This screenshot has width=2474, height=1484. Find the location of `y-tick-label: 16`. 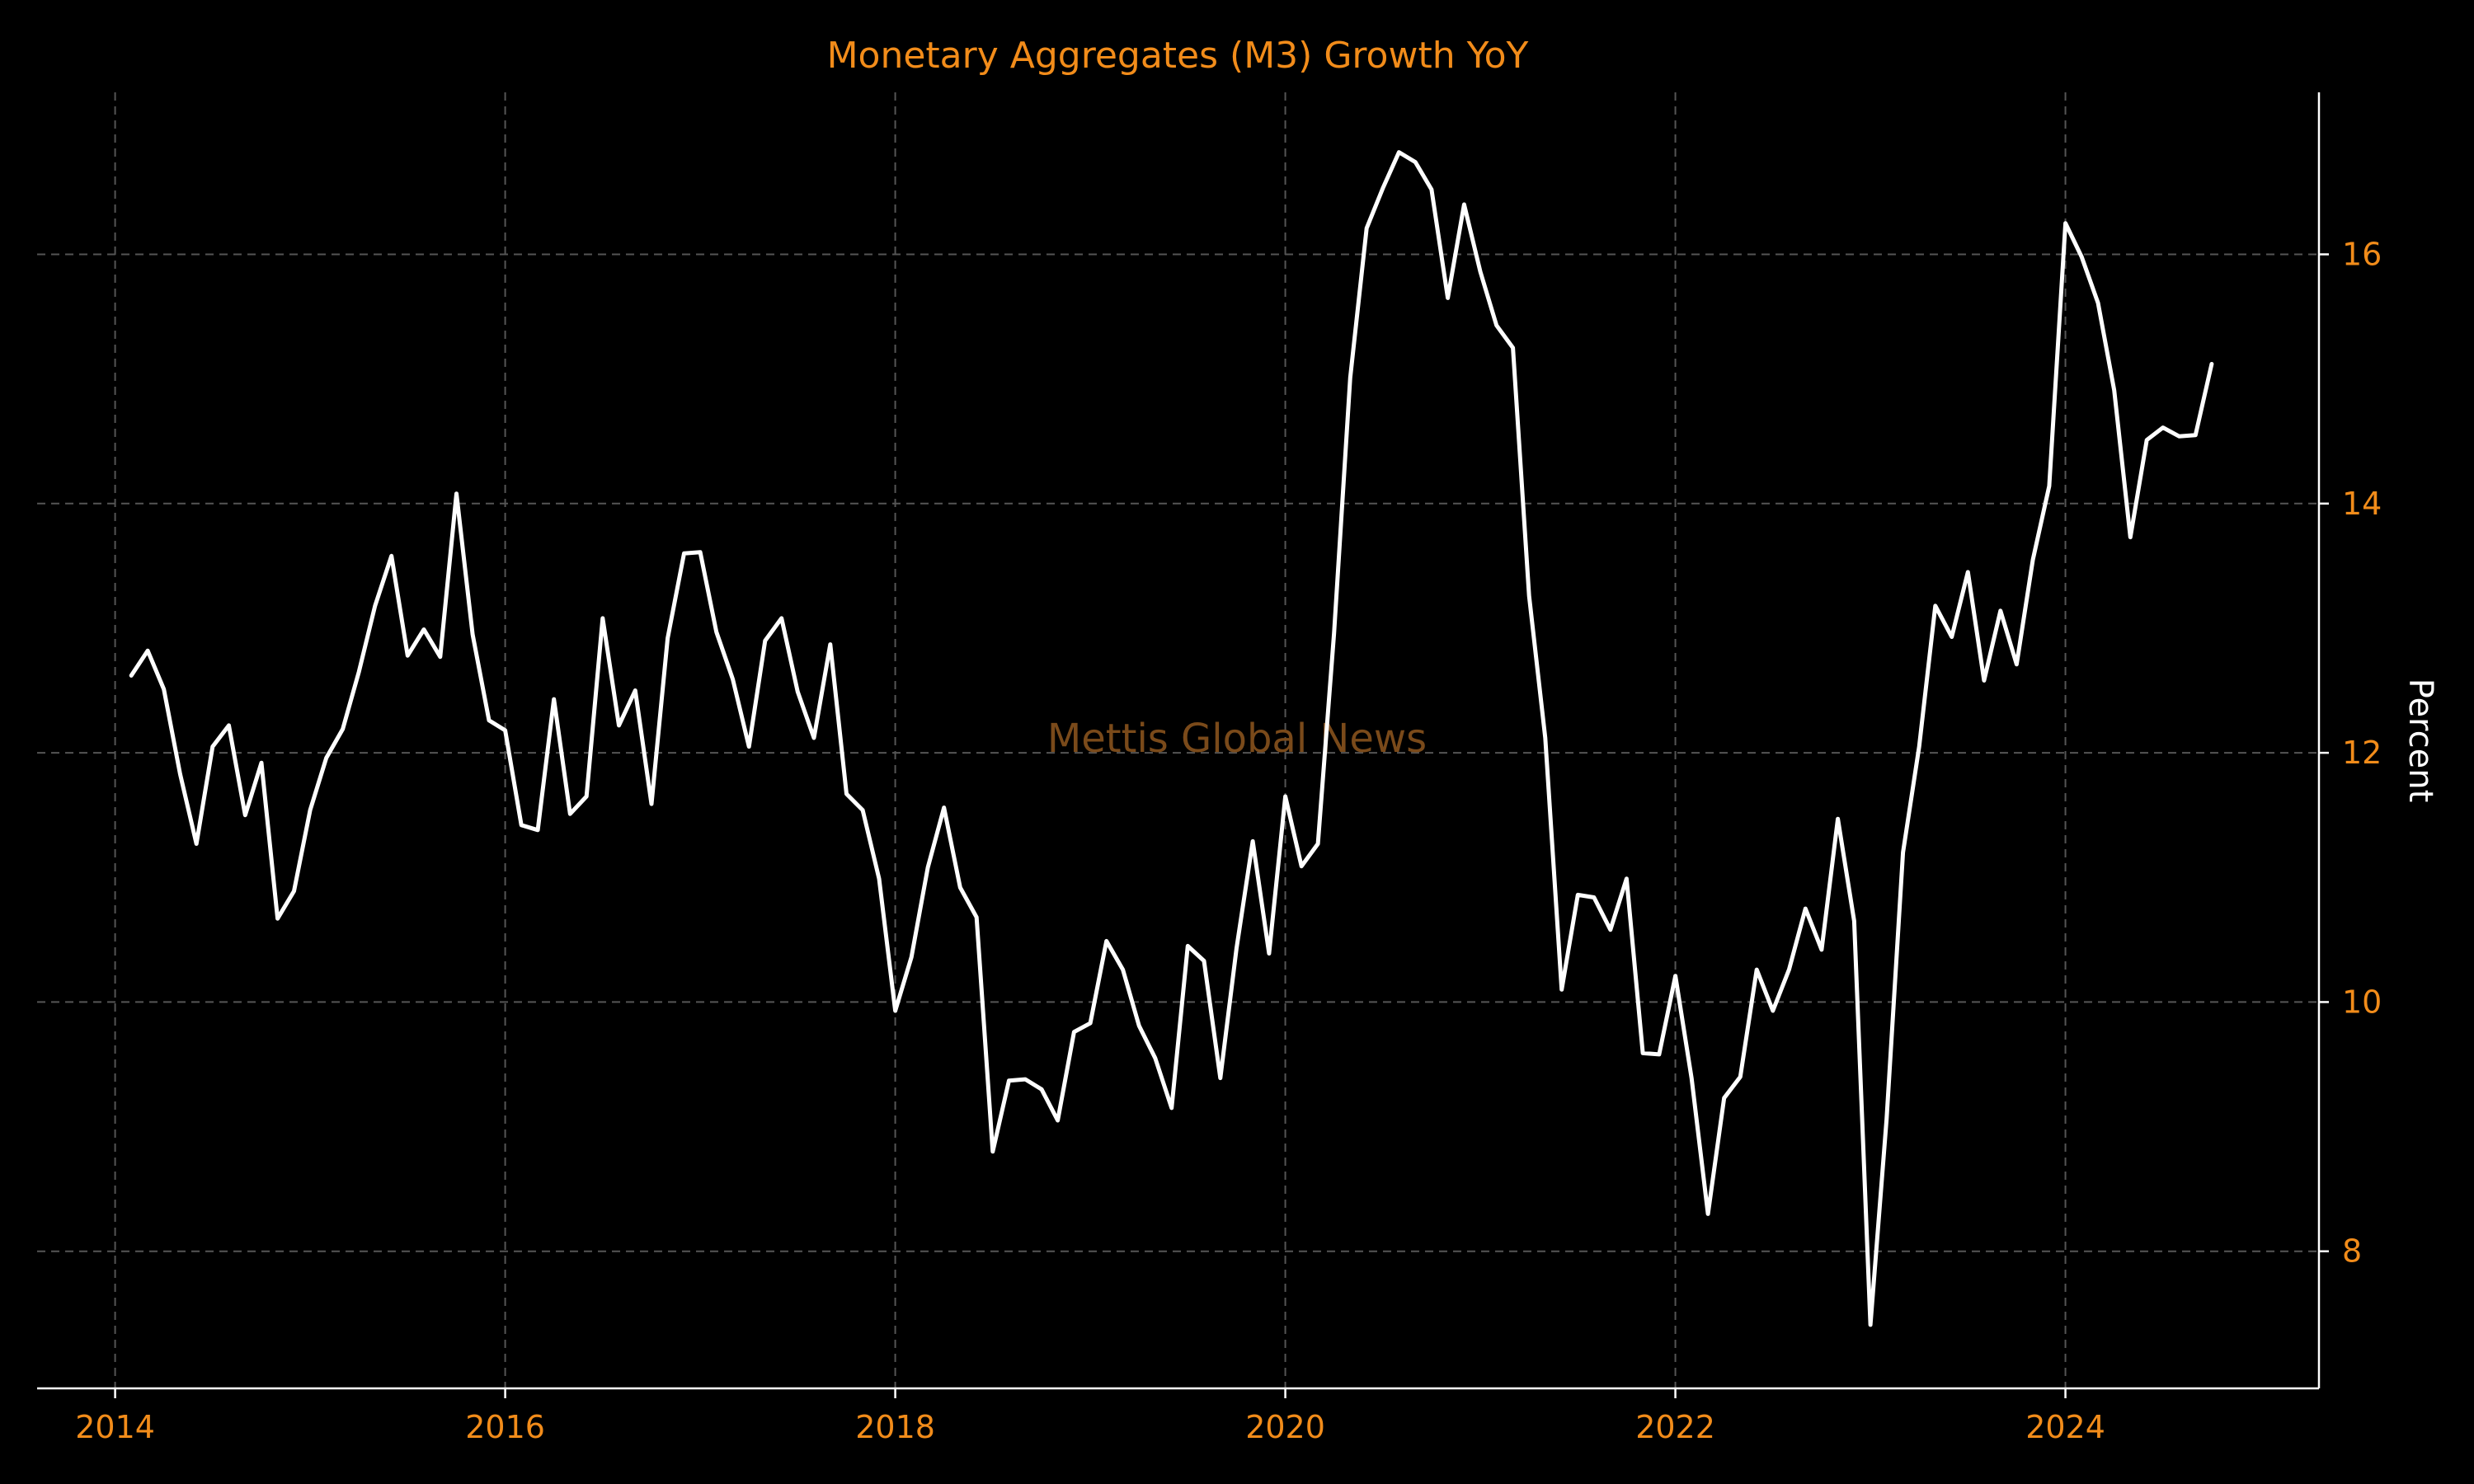

y-tick-label: 16 is located at coordinates (2362, 255).